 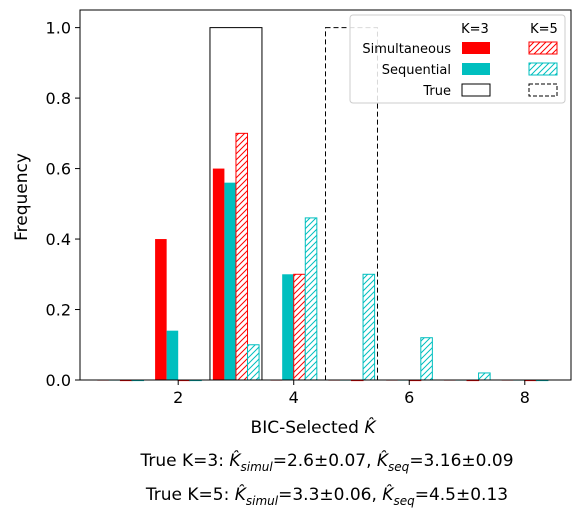 I want to click on legend: K=3 K=5 Simultaneous Sequential True, so click(x=457, y=59).